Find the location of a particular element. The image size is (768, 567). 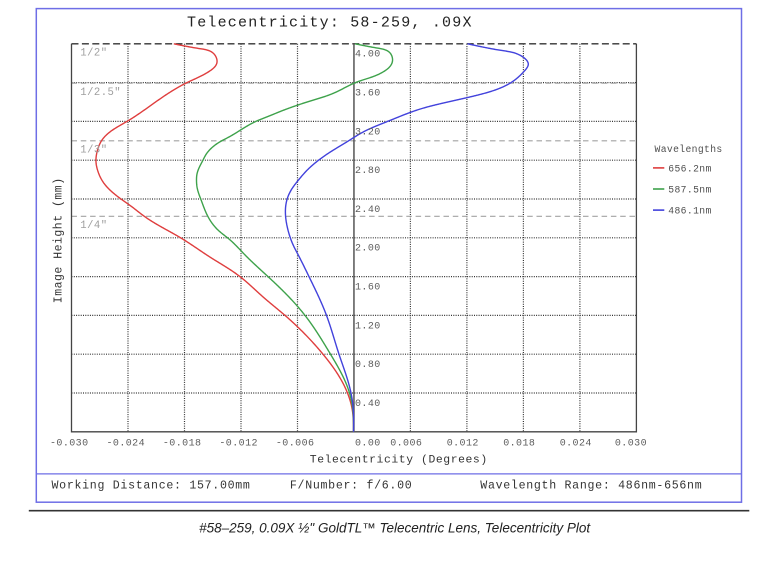

svg-text: 486.1nm is located at coordinates (689, 210).